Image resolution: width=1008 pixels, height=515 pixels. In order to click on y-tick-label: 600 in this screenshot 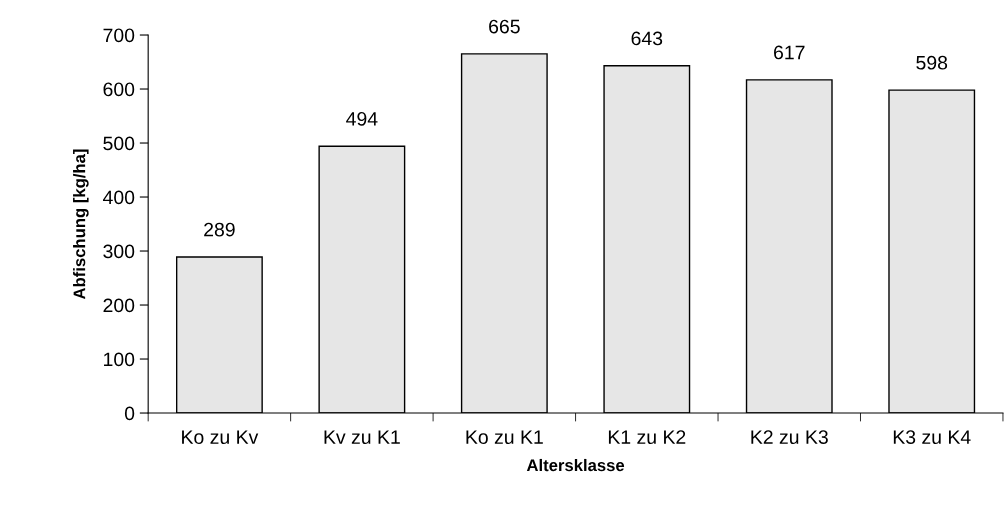, I will do `click(119, 89)`.